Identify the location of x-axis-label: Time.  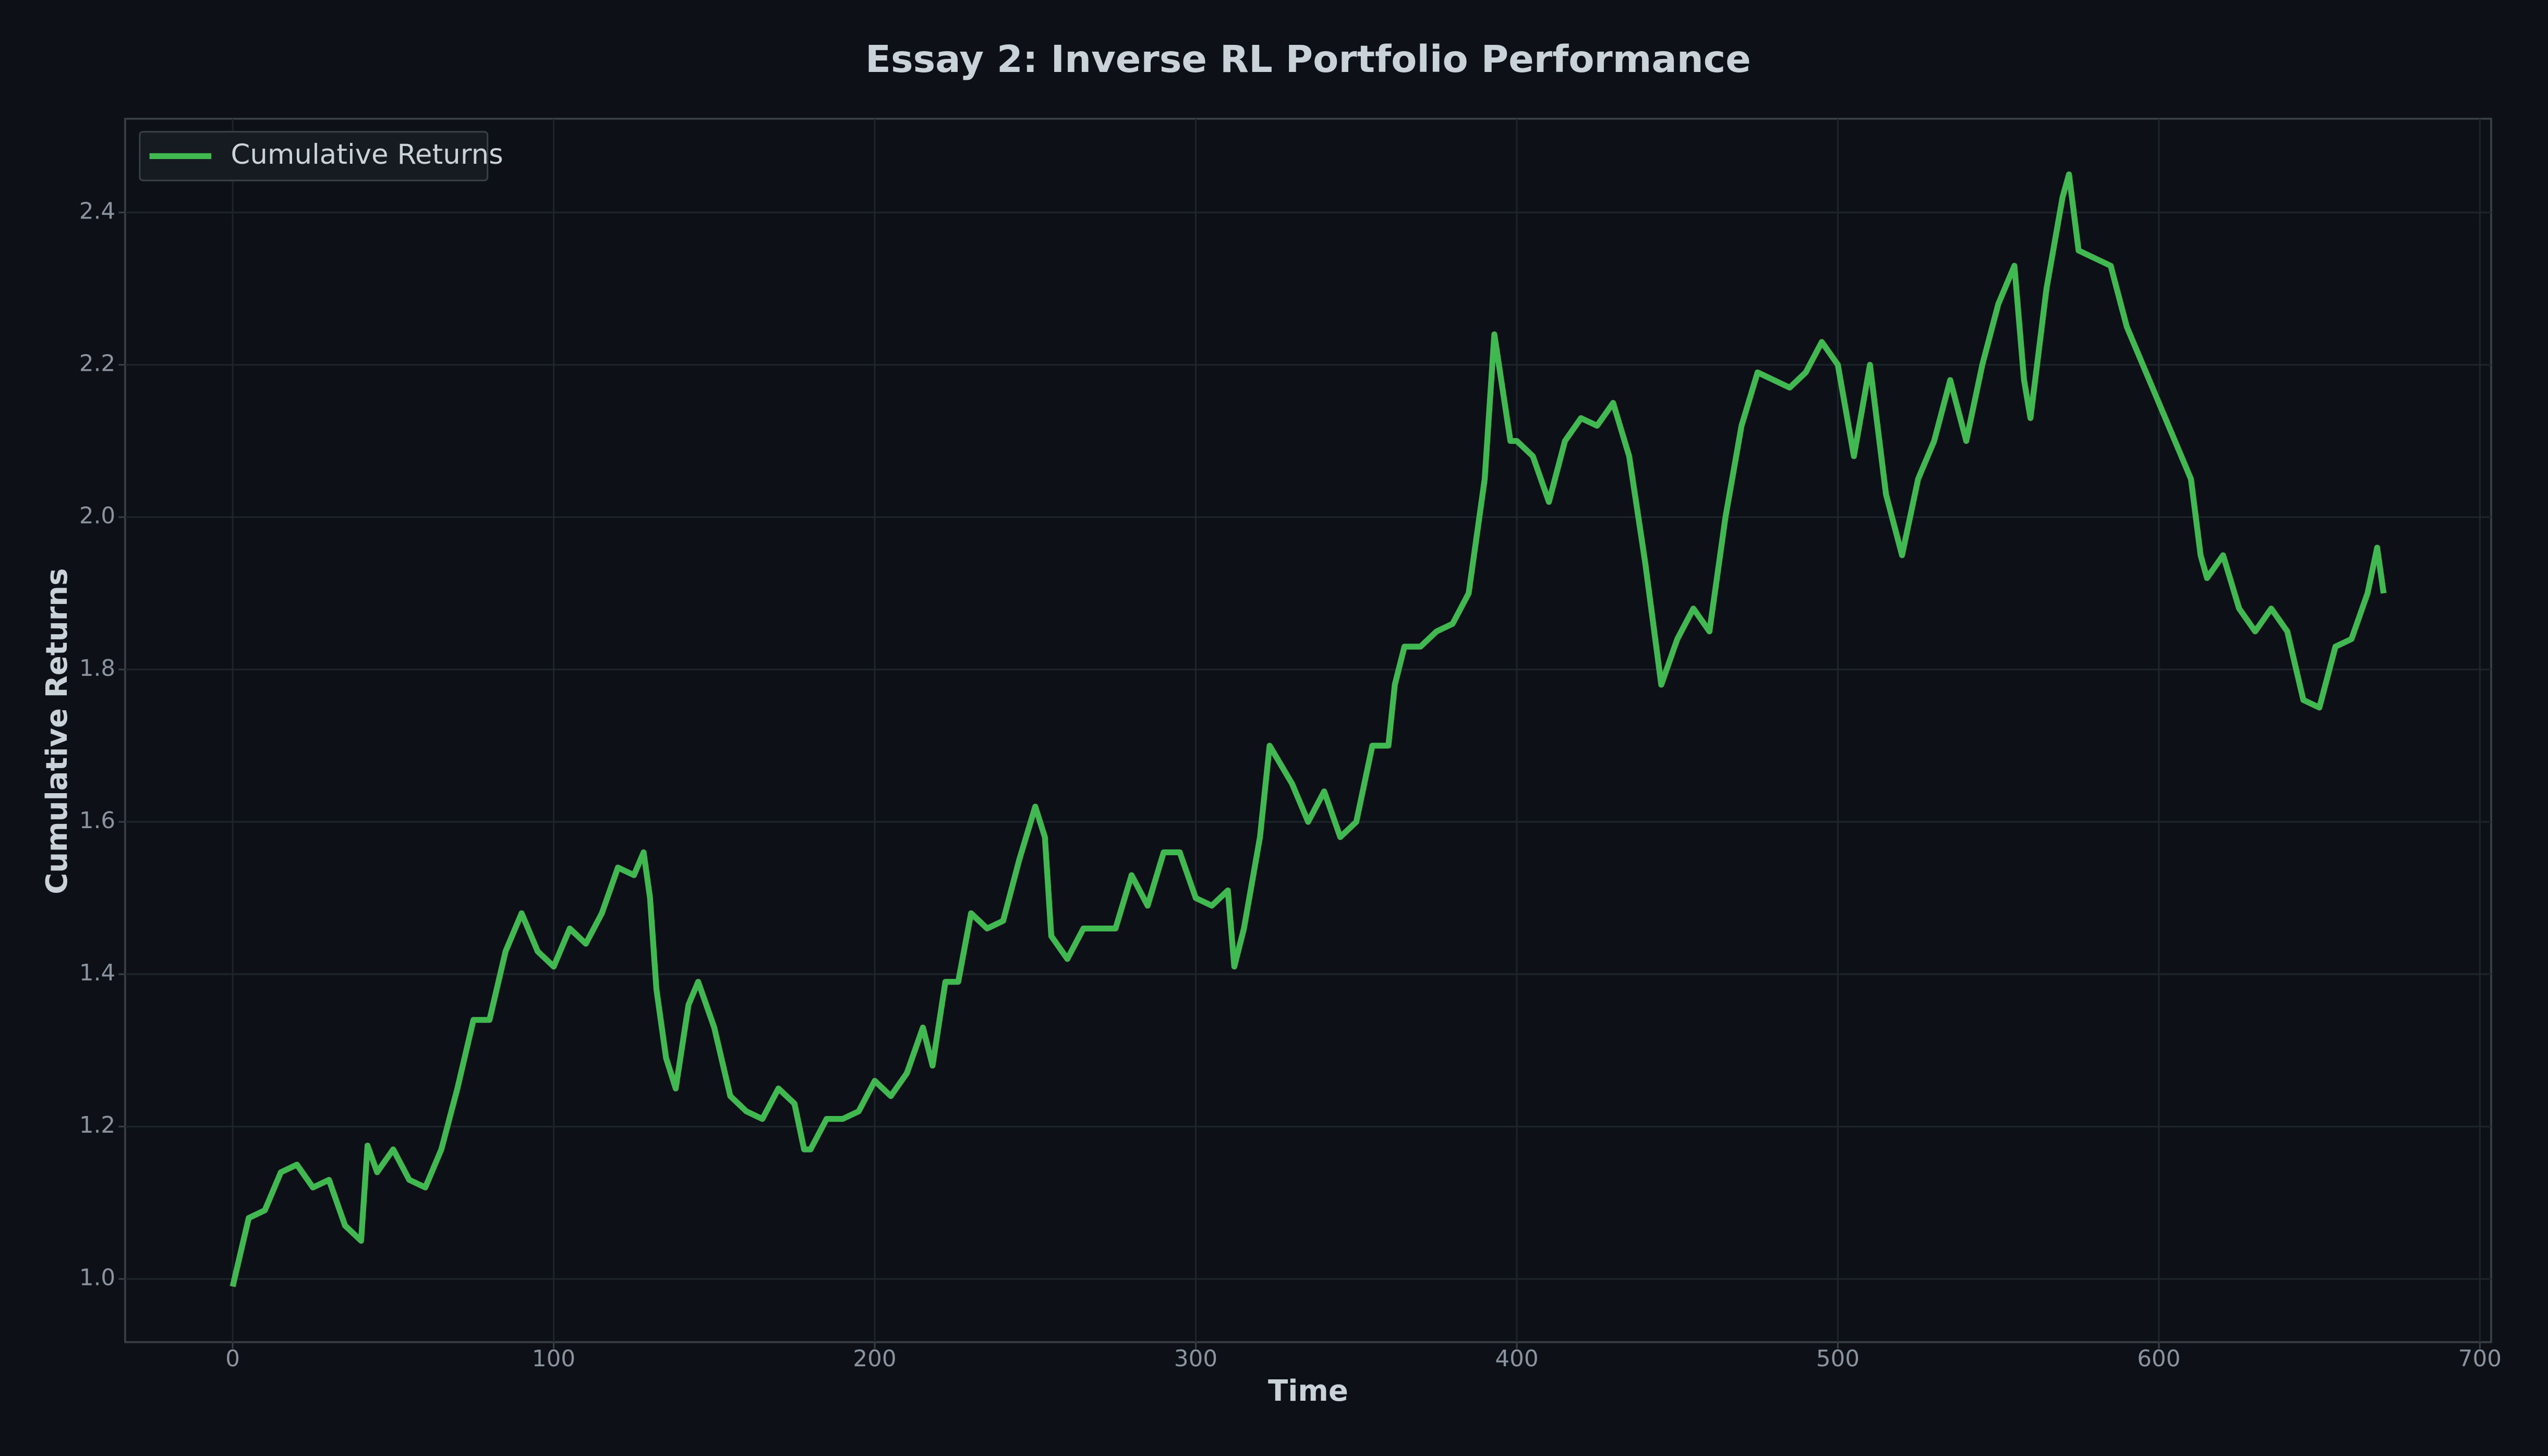
(1308, 1391).